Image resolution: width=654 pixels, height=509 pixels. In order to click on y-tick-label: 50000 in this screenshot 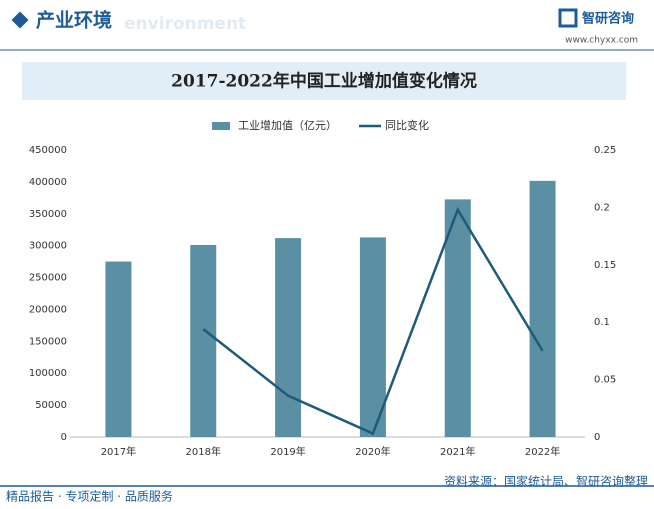, I will do `click(51, 405)`.